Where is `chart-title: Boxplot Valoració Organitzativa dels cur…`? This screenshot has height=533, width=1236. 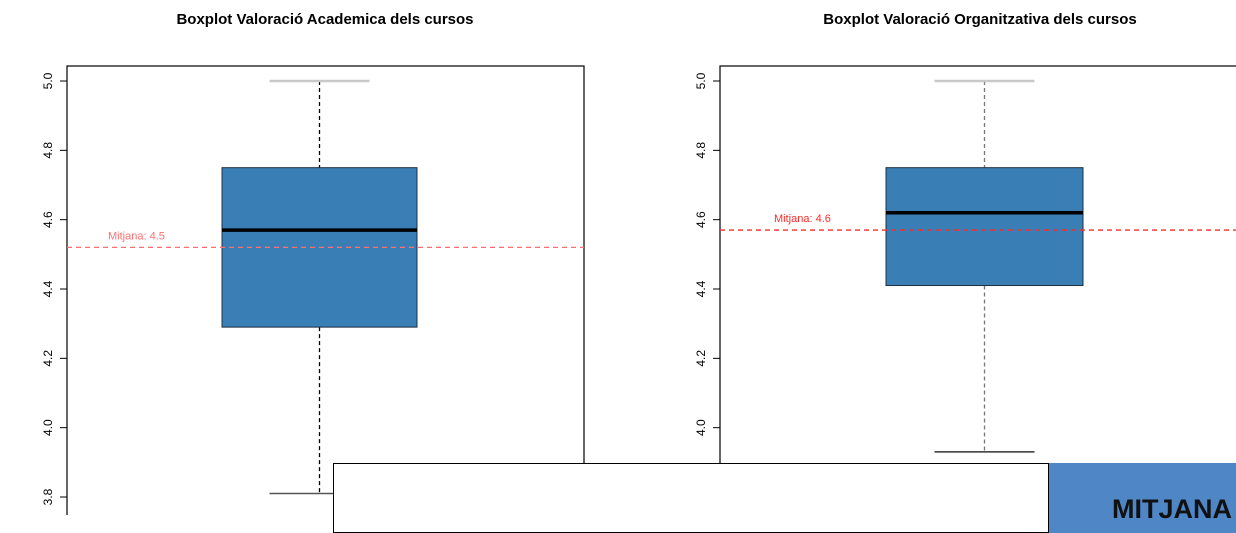 chart-title: Boxplot Valoració Organitzativa dels cur… is located at coordinates (979, 19).